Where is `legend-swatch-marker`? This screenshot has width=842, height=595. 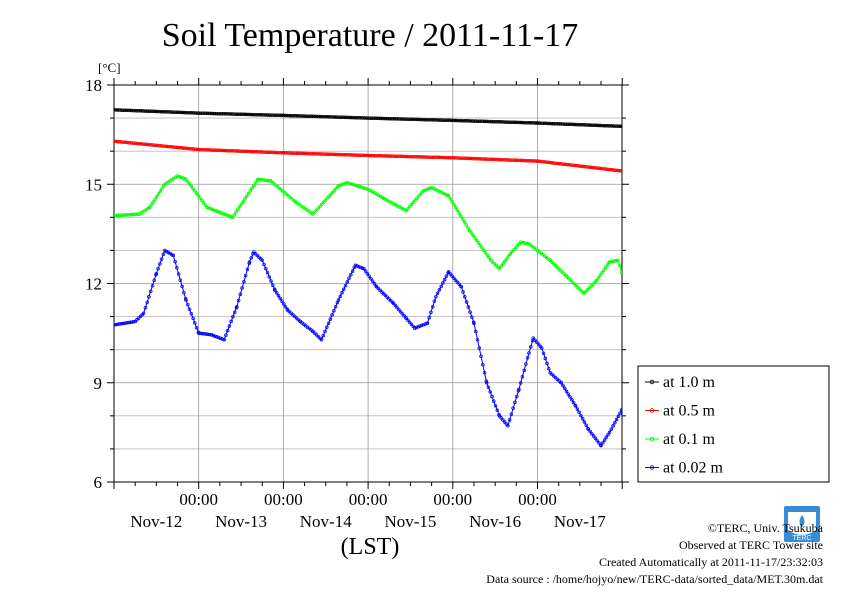 legend-swatch-marker is located at coordinates (652, 467).